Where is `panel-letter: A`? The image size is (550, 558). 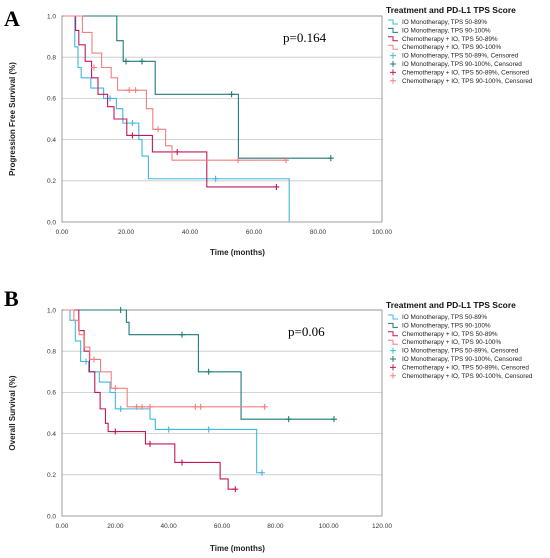
panel-letter: A is located at coordinates (12, 18).